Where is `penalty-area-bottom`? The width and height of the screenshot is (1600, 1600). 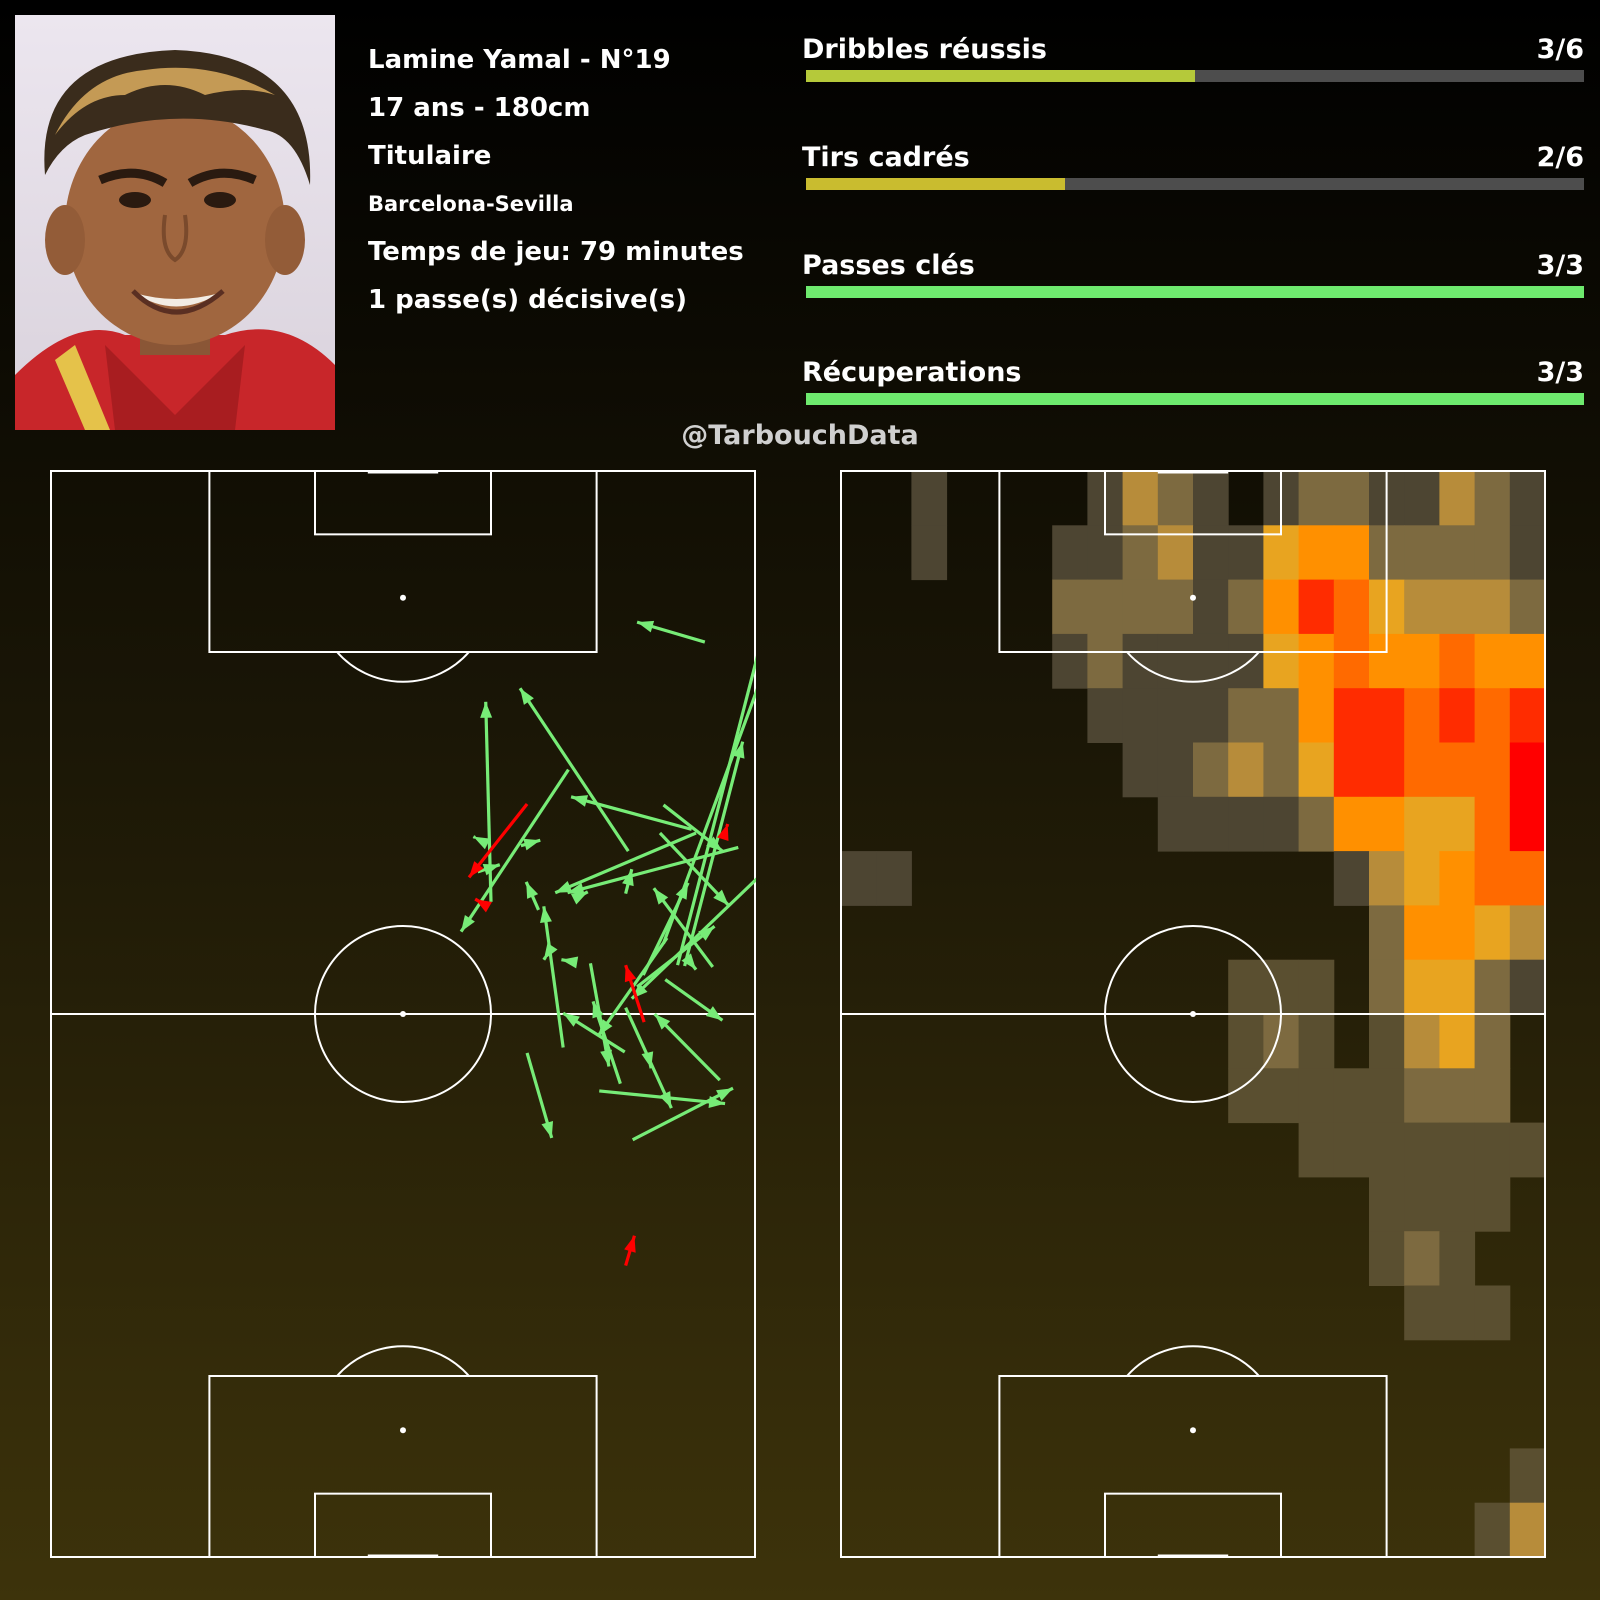 penalty-area-bottom is located at coordinates (1193, 1466).